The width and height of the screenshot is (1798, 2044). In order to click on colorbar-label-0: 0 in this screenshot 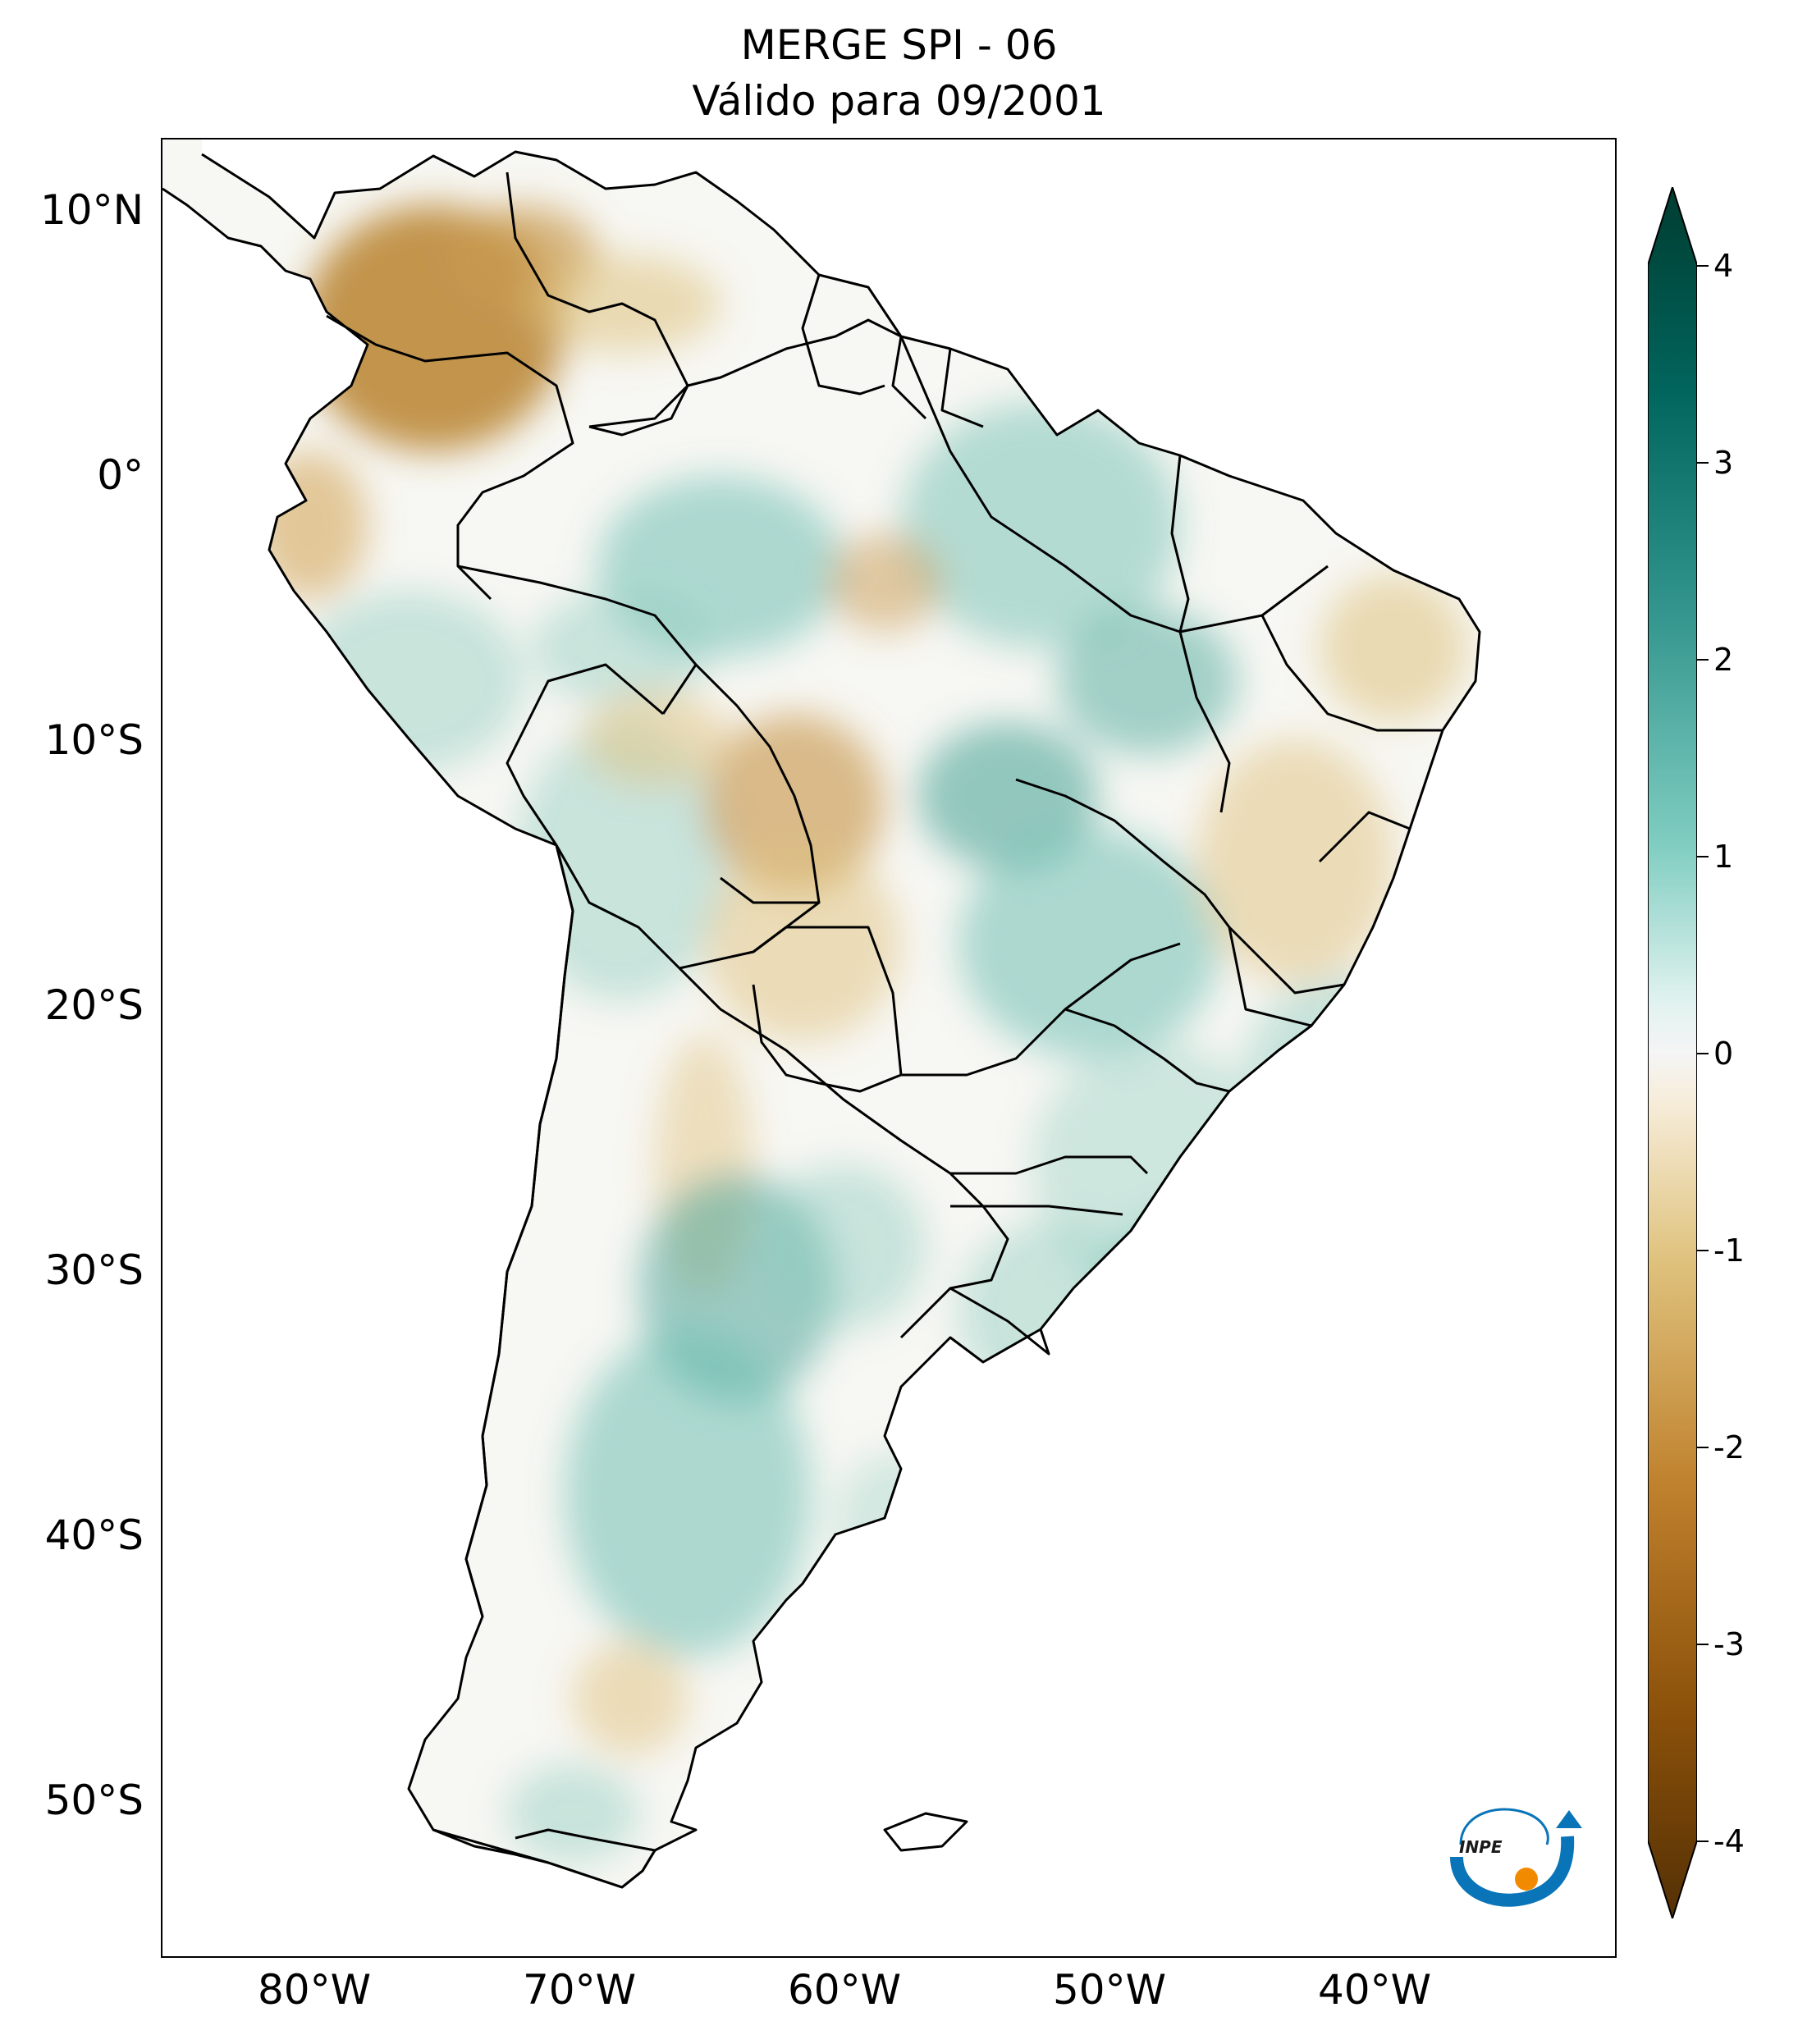, I will do `click(1723, 1054)`.